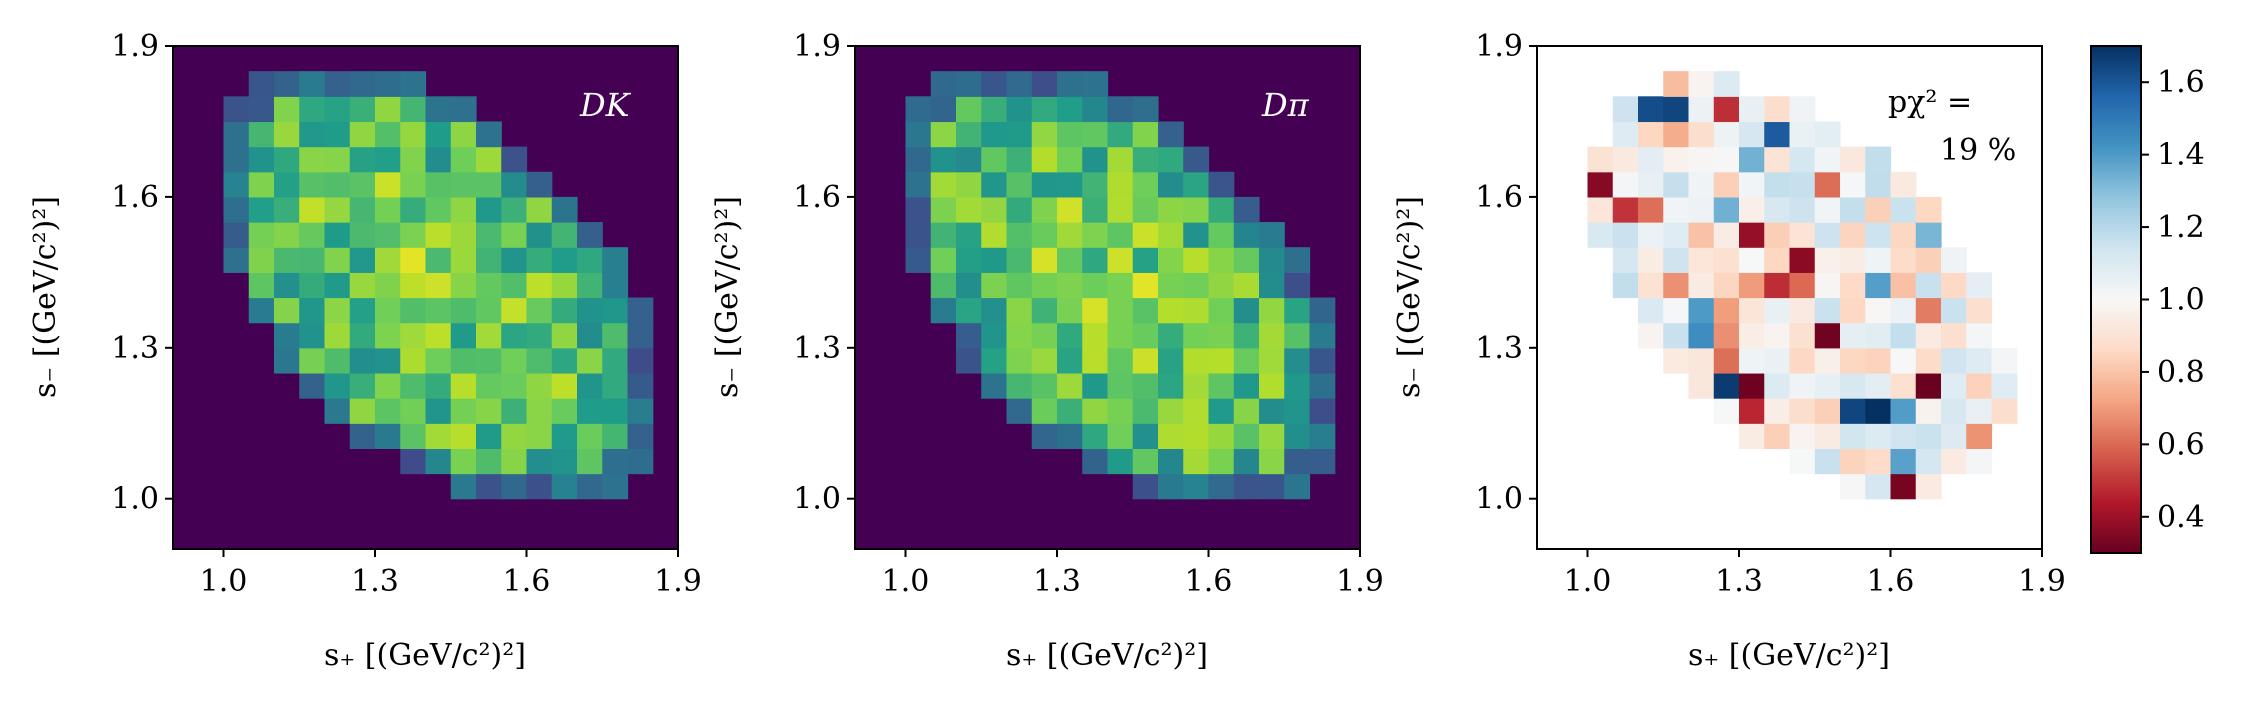  I want to click on colorbar: 0.4 0.6 0.8 1.0 1.2 1.4 1.6, so click(2147, 299).